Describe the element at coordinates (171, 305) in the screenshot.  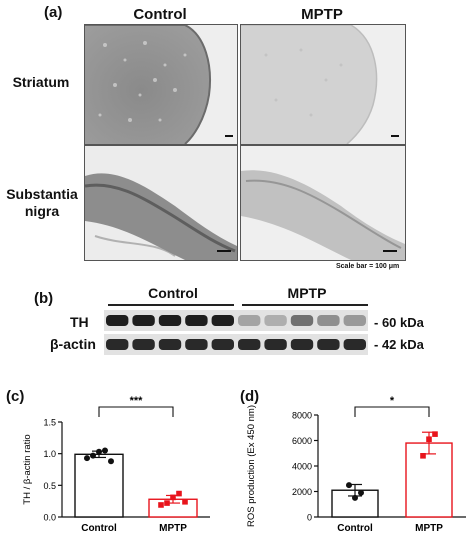
I see `blot-group-line-control` at that location.